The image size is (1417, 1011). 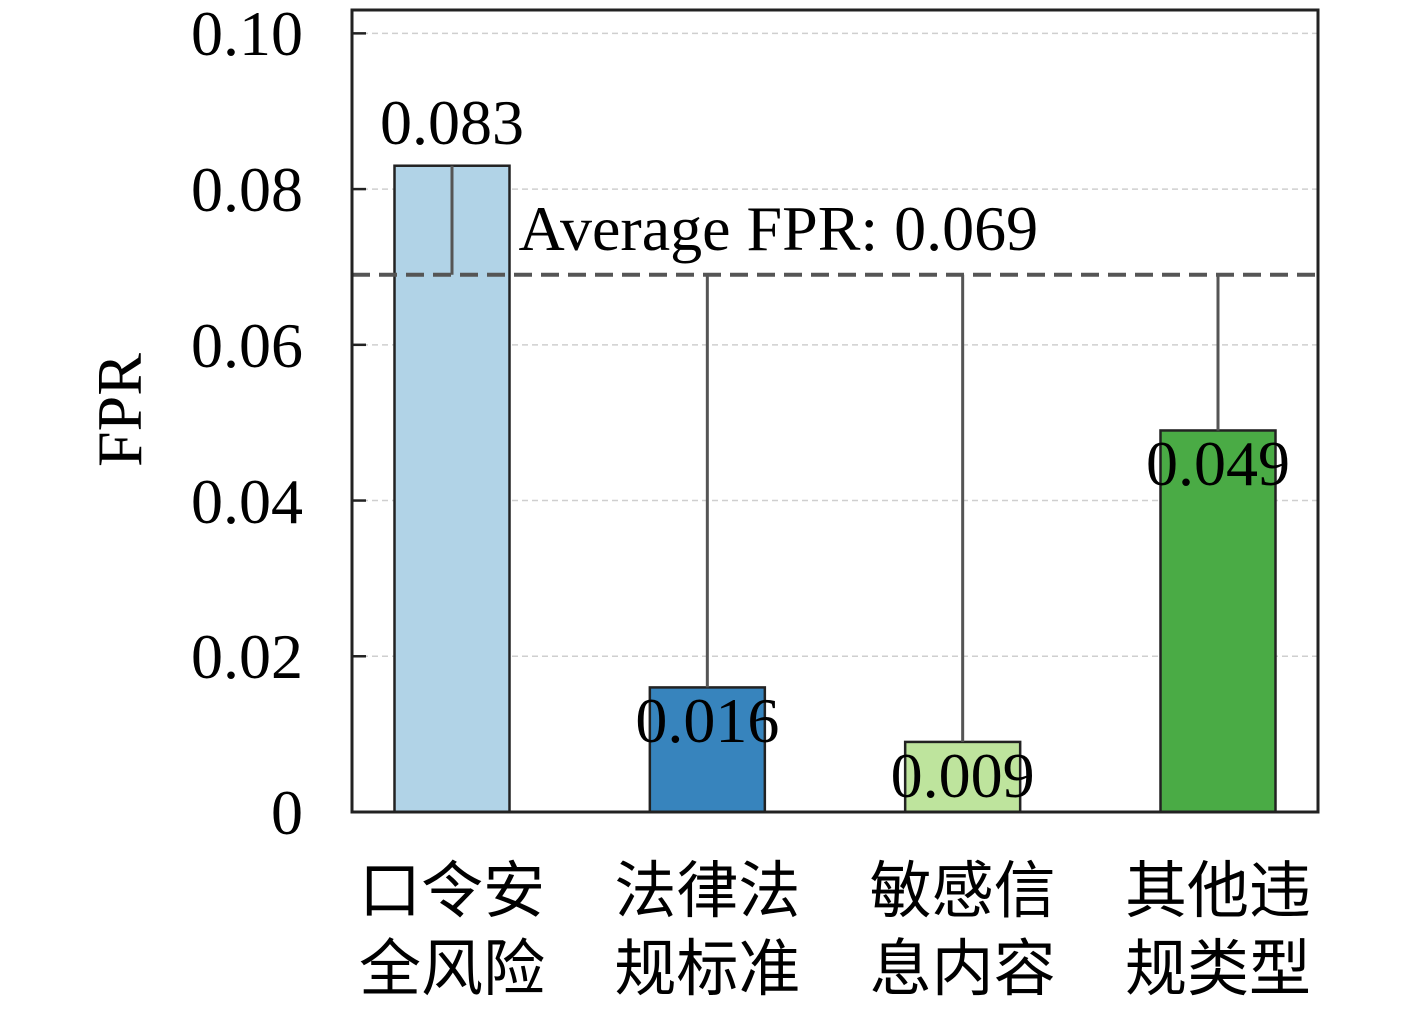 What do you see at coordinates (119, 410) in the screenshot?
I see `y-axis-label: FPR` at bounding box center [119, 410].